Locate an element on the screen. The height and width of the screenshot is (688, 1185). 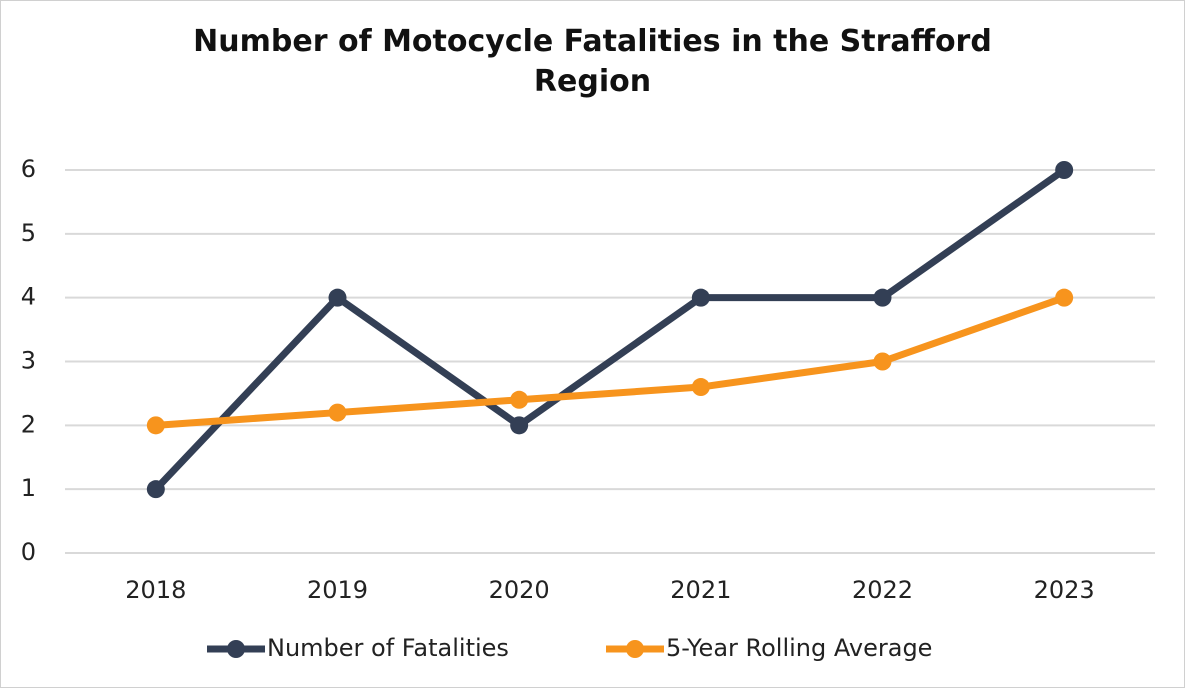
x-tick-label: 2021 is located at coordinates (700, 590).